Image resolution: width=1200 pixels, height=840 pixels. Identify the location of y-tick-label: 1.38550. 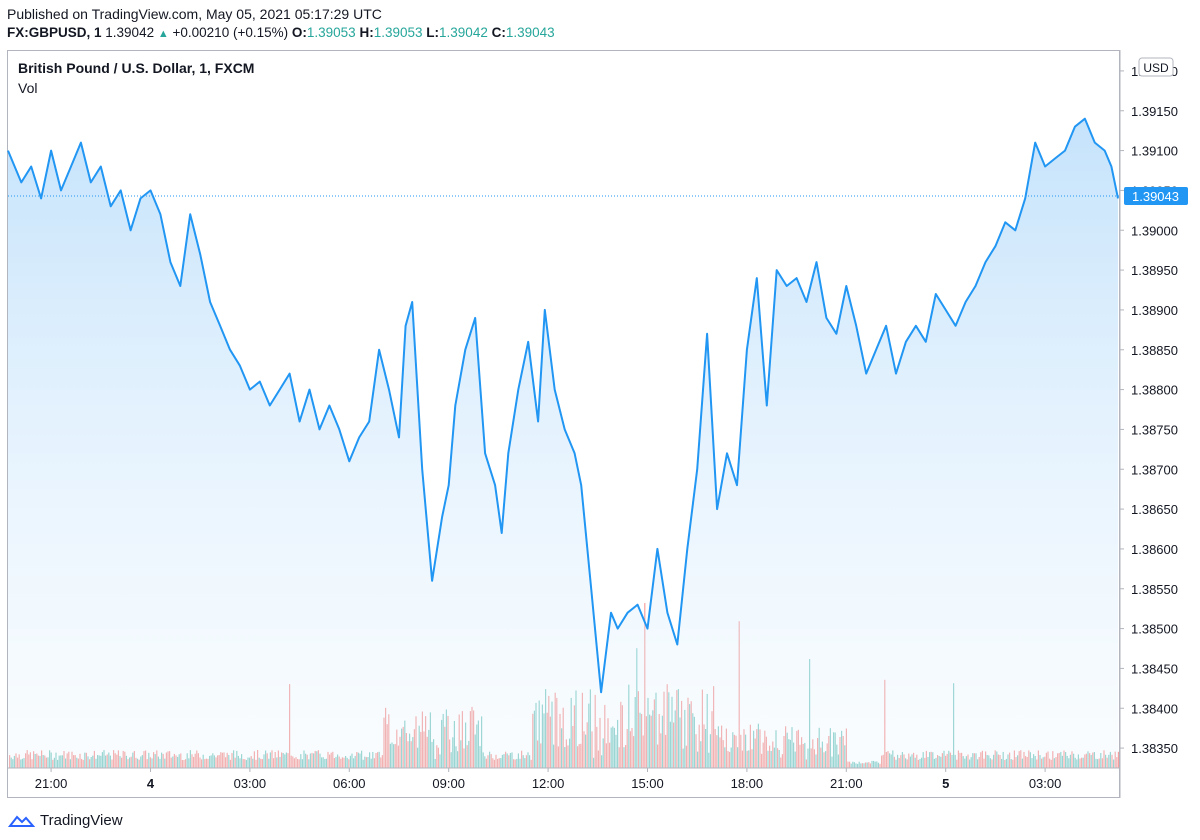
(1154, 589).